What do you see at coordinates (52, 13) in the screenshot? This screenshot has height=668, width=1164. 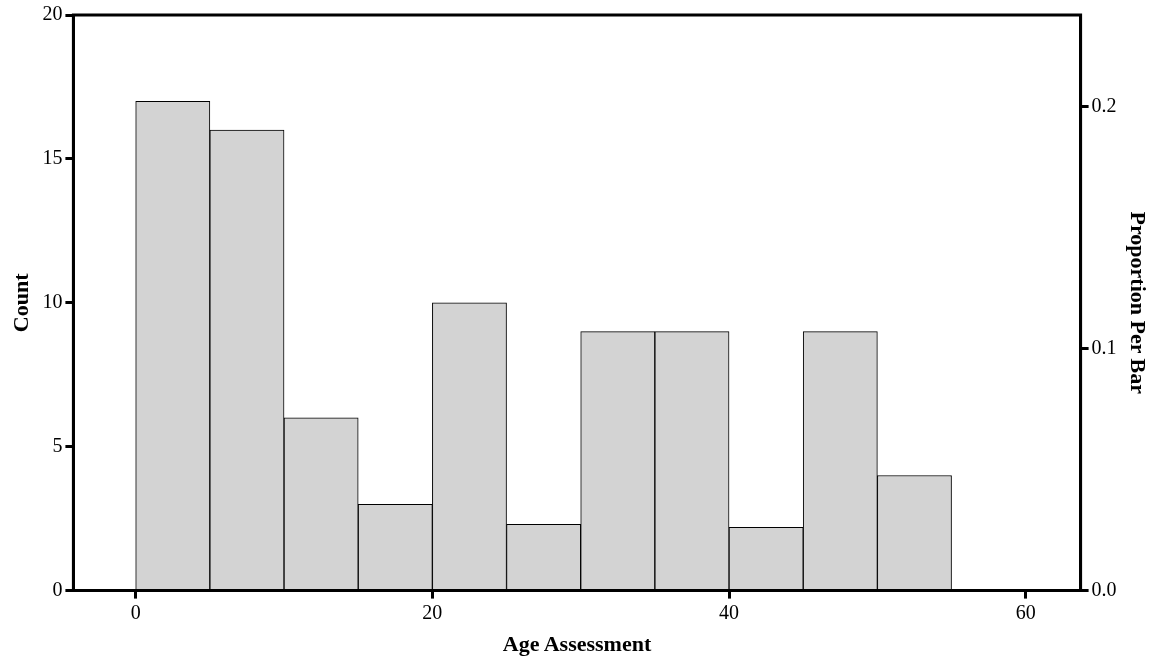 I see `y-tick-label: 20` at bounding box center [52, 13].